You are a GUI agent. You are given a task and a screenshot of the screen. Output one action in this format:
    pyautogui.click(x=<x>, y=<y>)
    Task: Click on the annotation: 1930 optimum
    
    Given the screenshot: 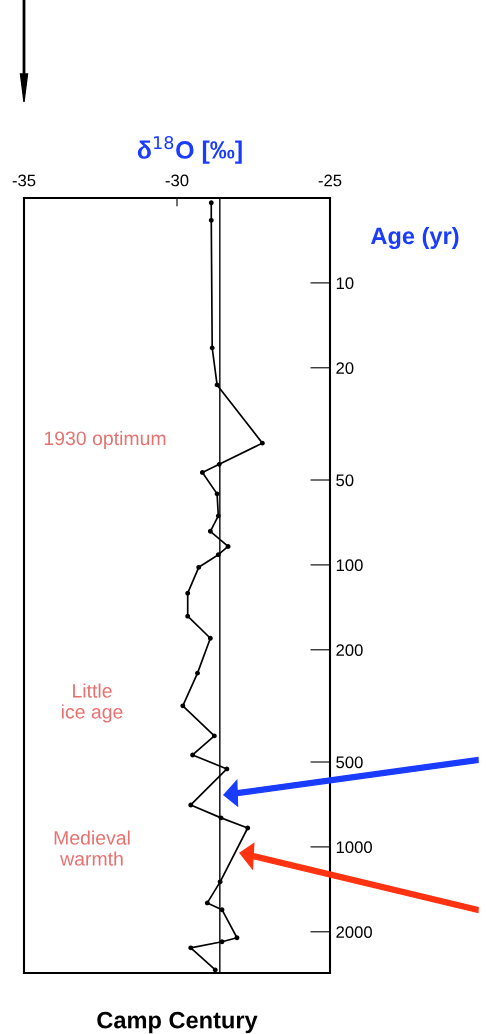 What is the action you would take?
    pyautogui.click(x=105, y=440)
    